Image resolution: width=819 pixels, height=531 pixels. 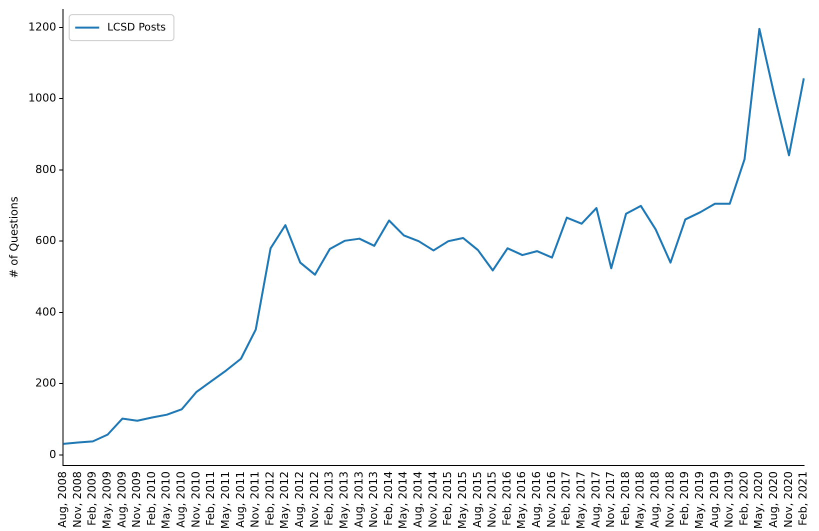 I want to click on x-tick-label: May, 2013, so click(x=343, y=500).